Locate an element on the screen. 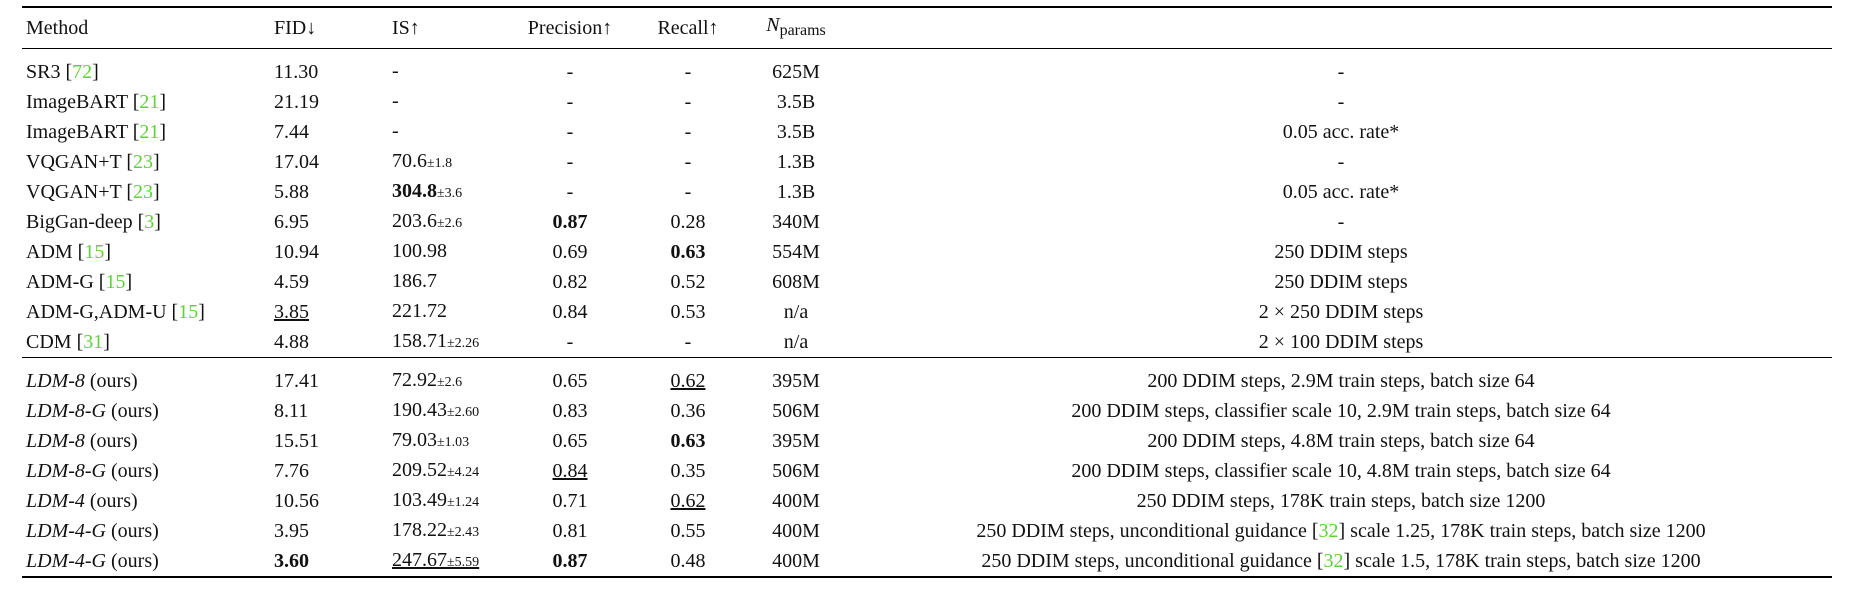  fid-cell: 10.56 is located at coordinates (296, 501).